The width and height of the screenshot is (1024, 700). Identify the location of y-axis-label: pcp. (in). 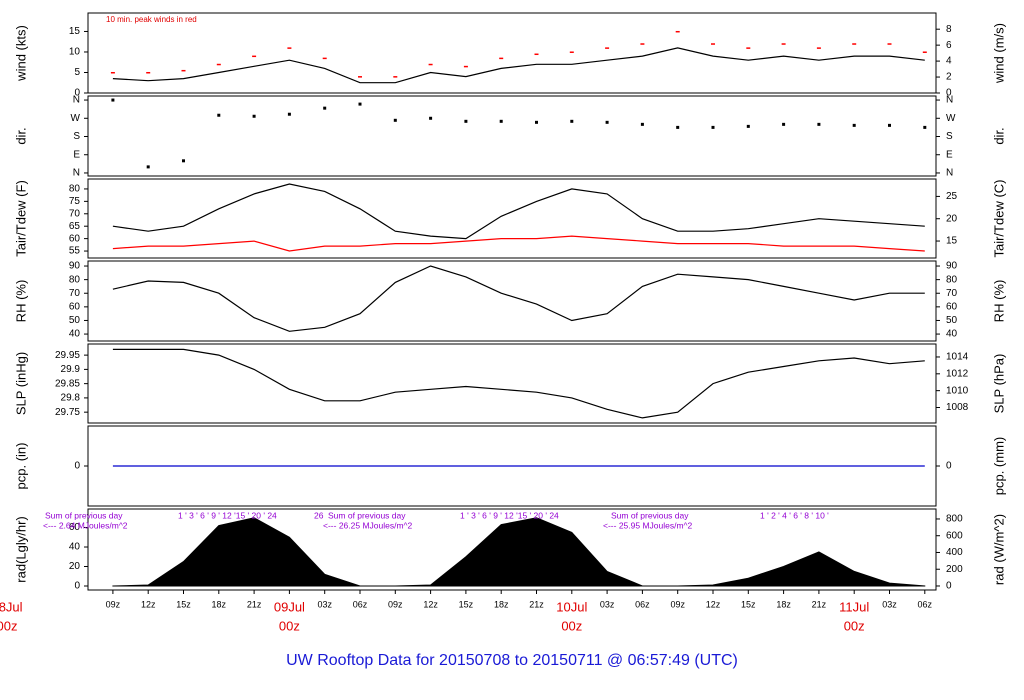
(20, 466).